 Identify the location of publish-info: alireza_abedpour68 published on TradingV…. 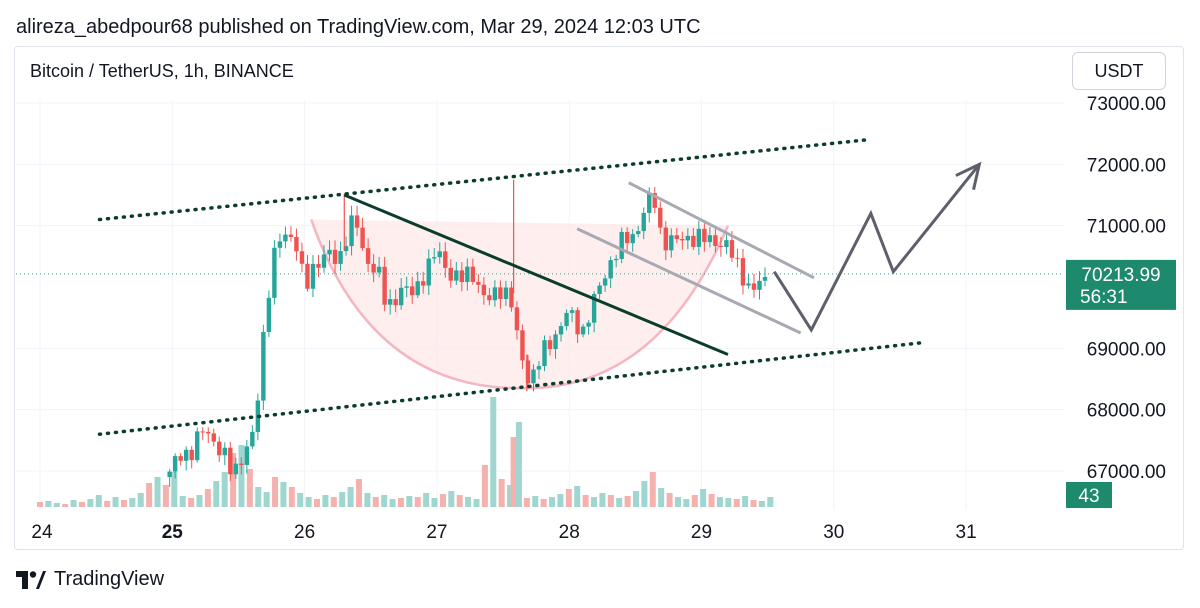
(358, 27).